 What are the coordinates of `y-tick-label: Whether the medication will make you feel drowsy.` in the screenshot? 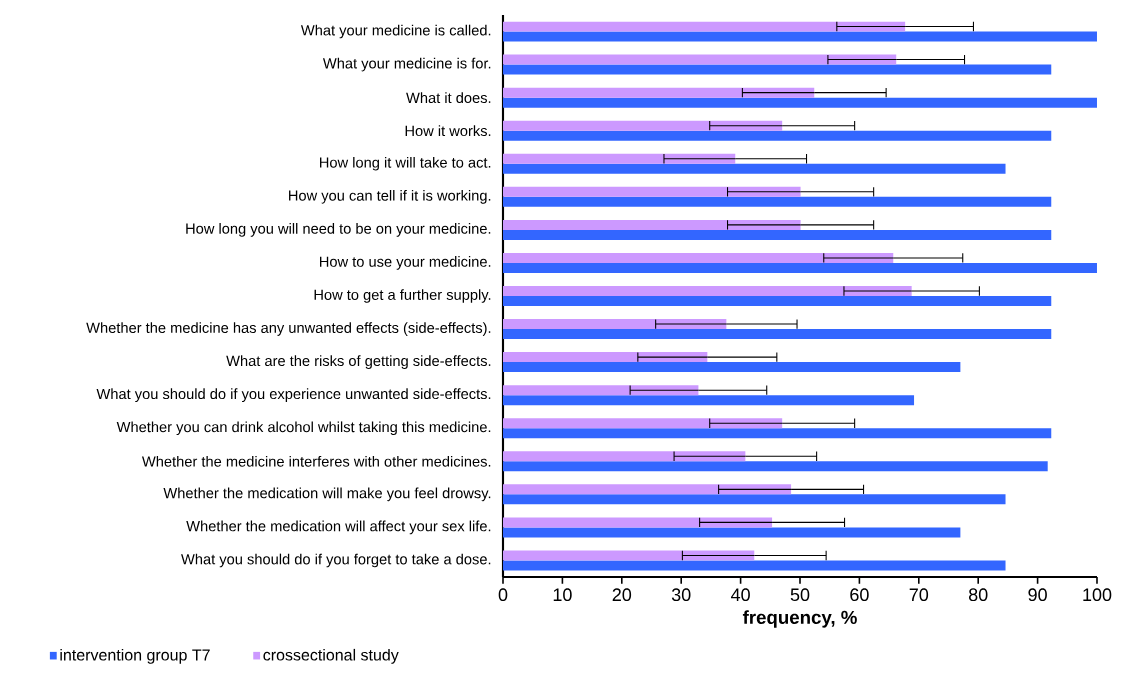 It's located at (327, 494).